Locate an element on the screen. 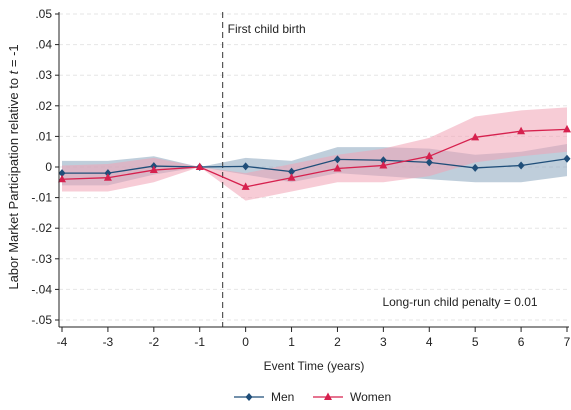 The width and height of the screenshot is (571, 410). series-lines is located at coordinates (314, 158).